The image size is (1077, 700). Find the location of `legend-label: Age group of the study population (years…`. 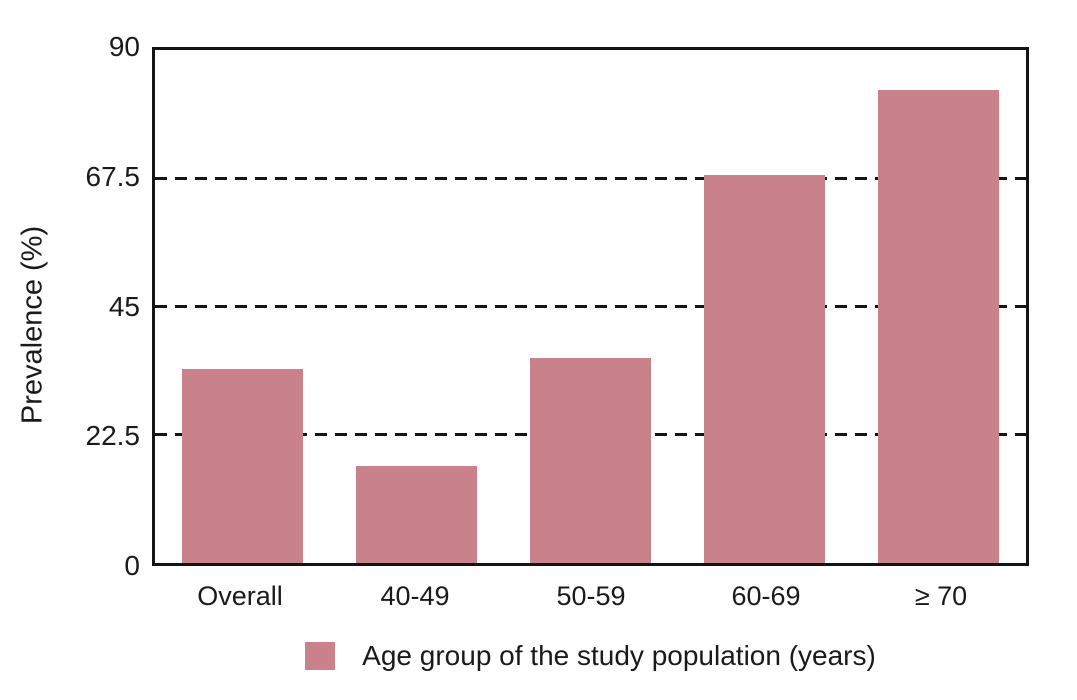

legend-label: Age group of the study population (years… is located at coordinates (619, 655).